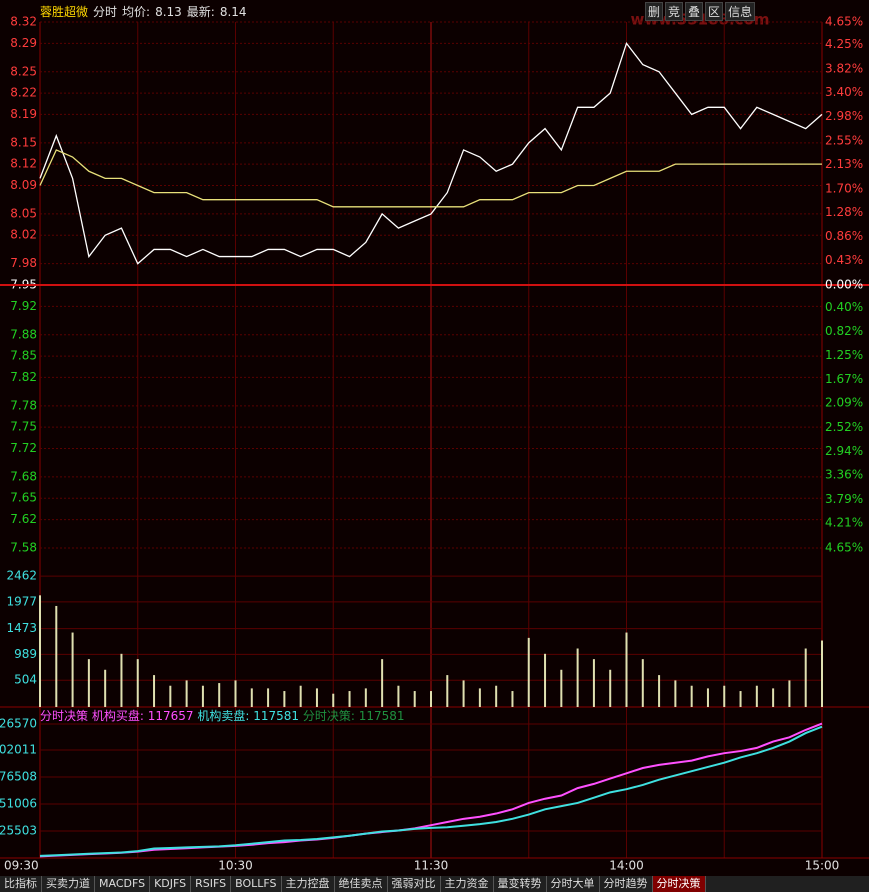 The image size is (869, 892). What do you see at coordinates (123, 884) in the screenshot?
I see `tab: MACDFS` at bounding box center [123, 884].